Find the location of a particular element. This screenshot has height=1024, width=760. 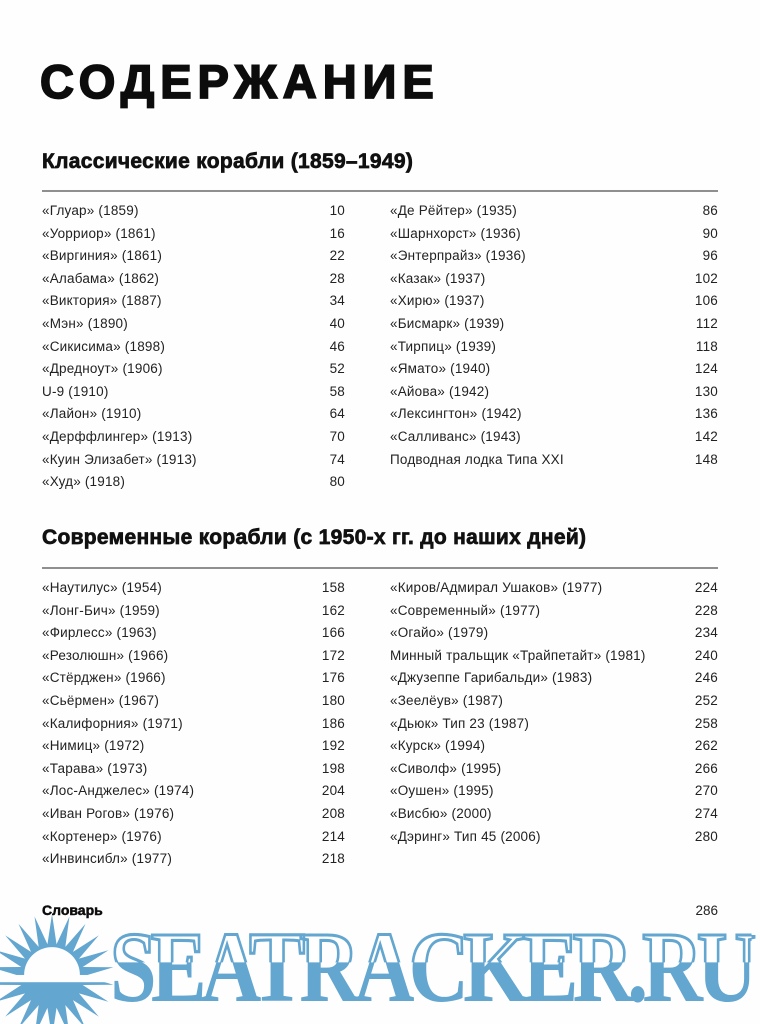

toc-row: «Дерффлингер» (1913) 70 is located at coordinates (193, 437).